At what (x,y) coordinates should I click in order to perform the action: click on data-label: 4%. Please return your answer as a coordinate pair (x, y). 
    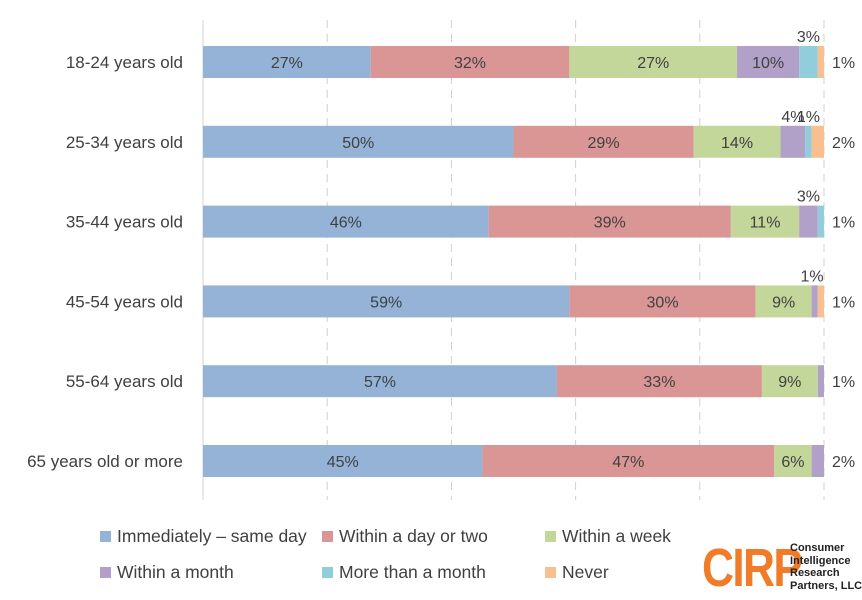
    Looking at the image, I should click on (792, 117).